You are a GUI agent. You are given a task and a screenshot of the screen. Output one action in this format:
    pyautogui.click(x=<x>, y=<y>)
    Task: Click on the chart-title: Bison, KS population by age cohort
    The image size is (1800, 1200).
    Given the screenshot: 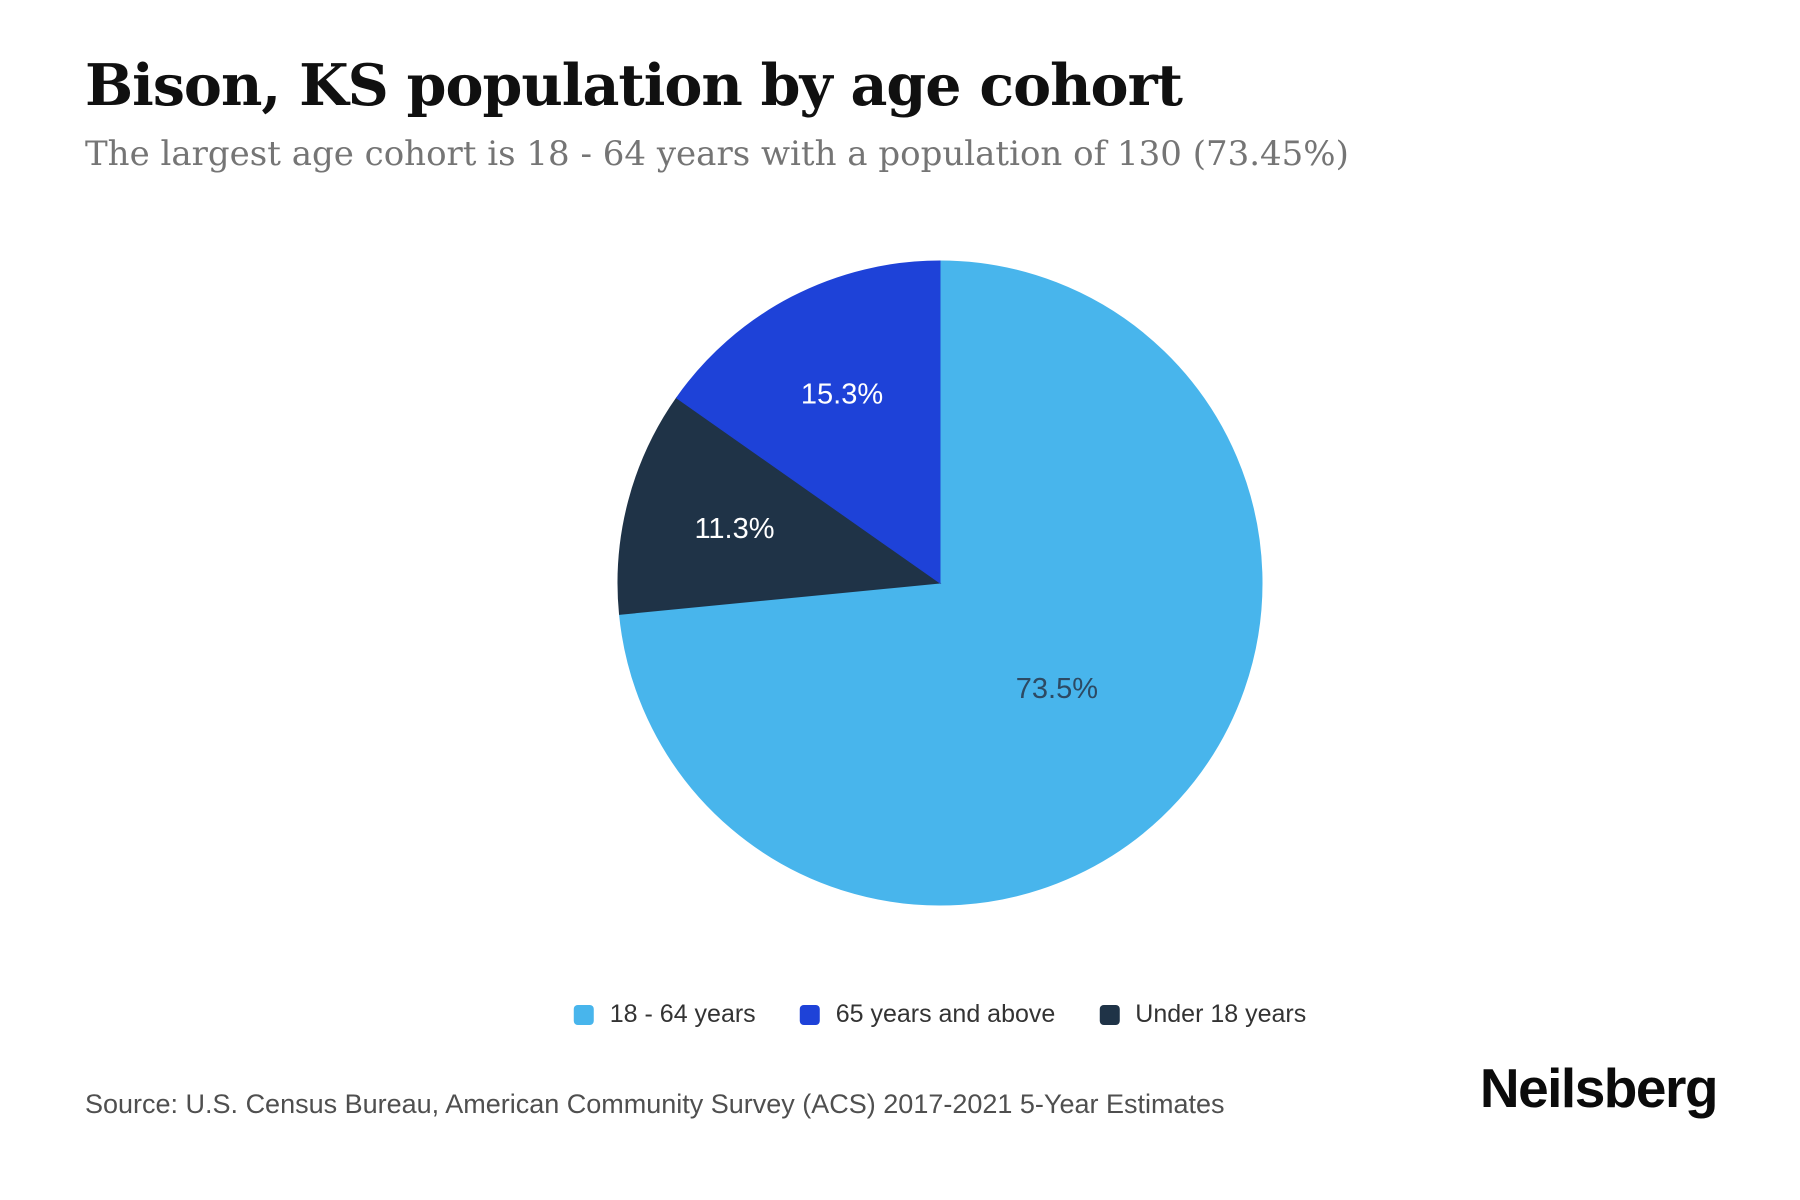 What is the action you would take?
    pyautogui.click(x=634, y=85)
    